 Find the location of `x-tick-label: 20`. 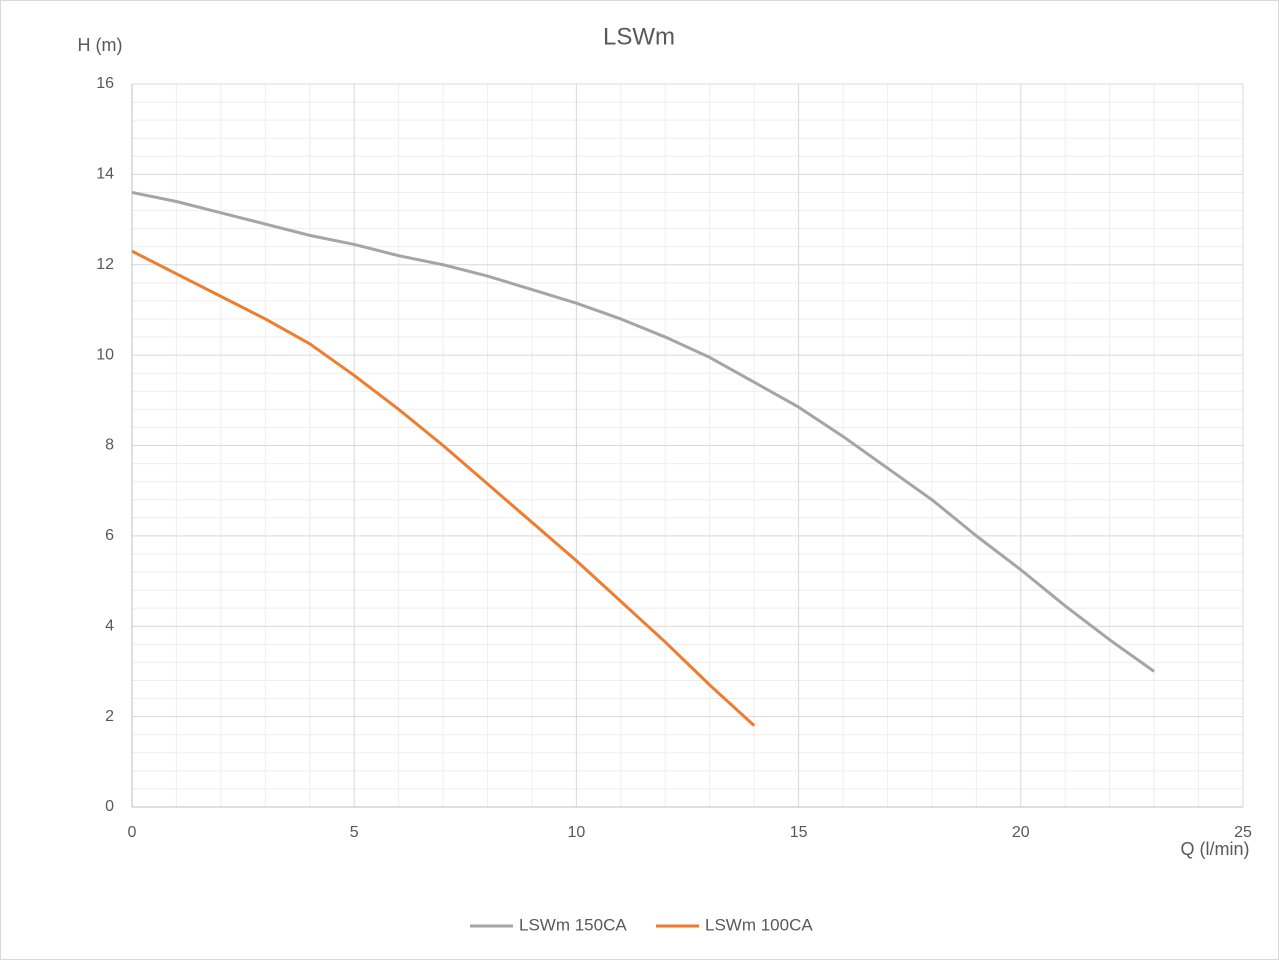

x-tick-label: 20 is located at coordinates (1021, 832).